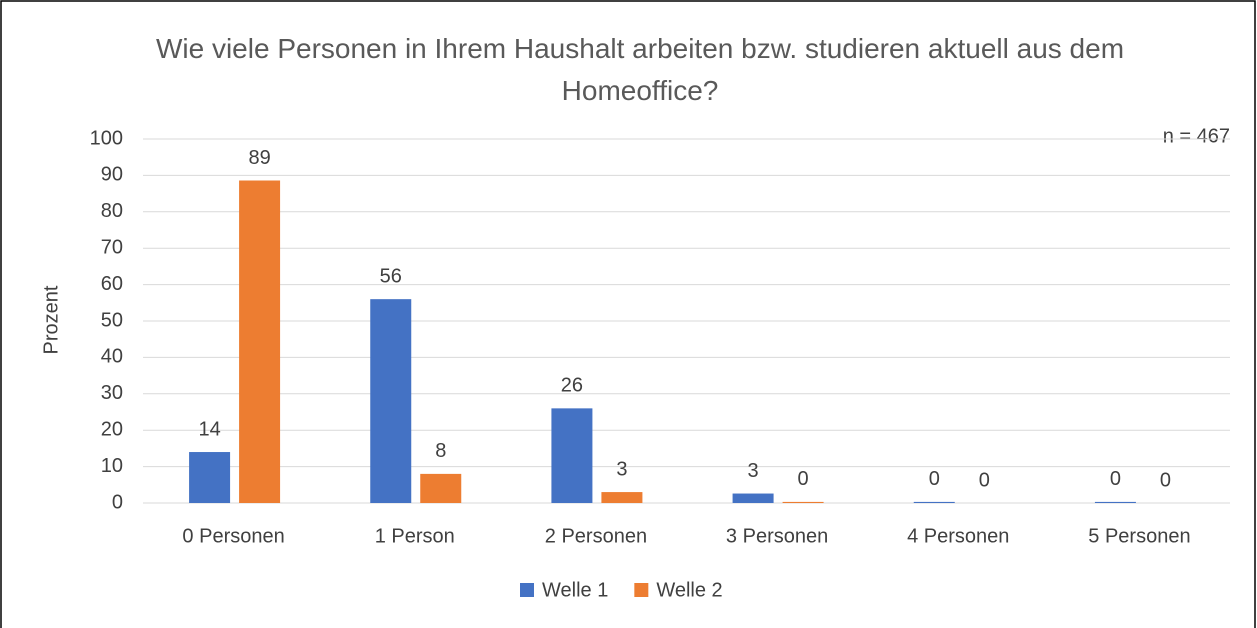 The image size is (1257, 628). Describe the element at coordinates (112, 284) in the screenshot. I see `y-tick-label: 60` at that location.